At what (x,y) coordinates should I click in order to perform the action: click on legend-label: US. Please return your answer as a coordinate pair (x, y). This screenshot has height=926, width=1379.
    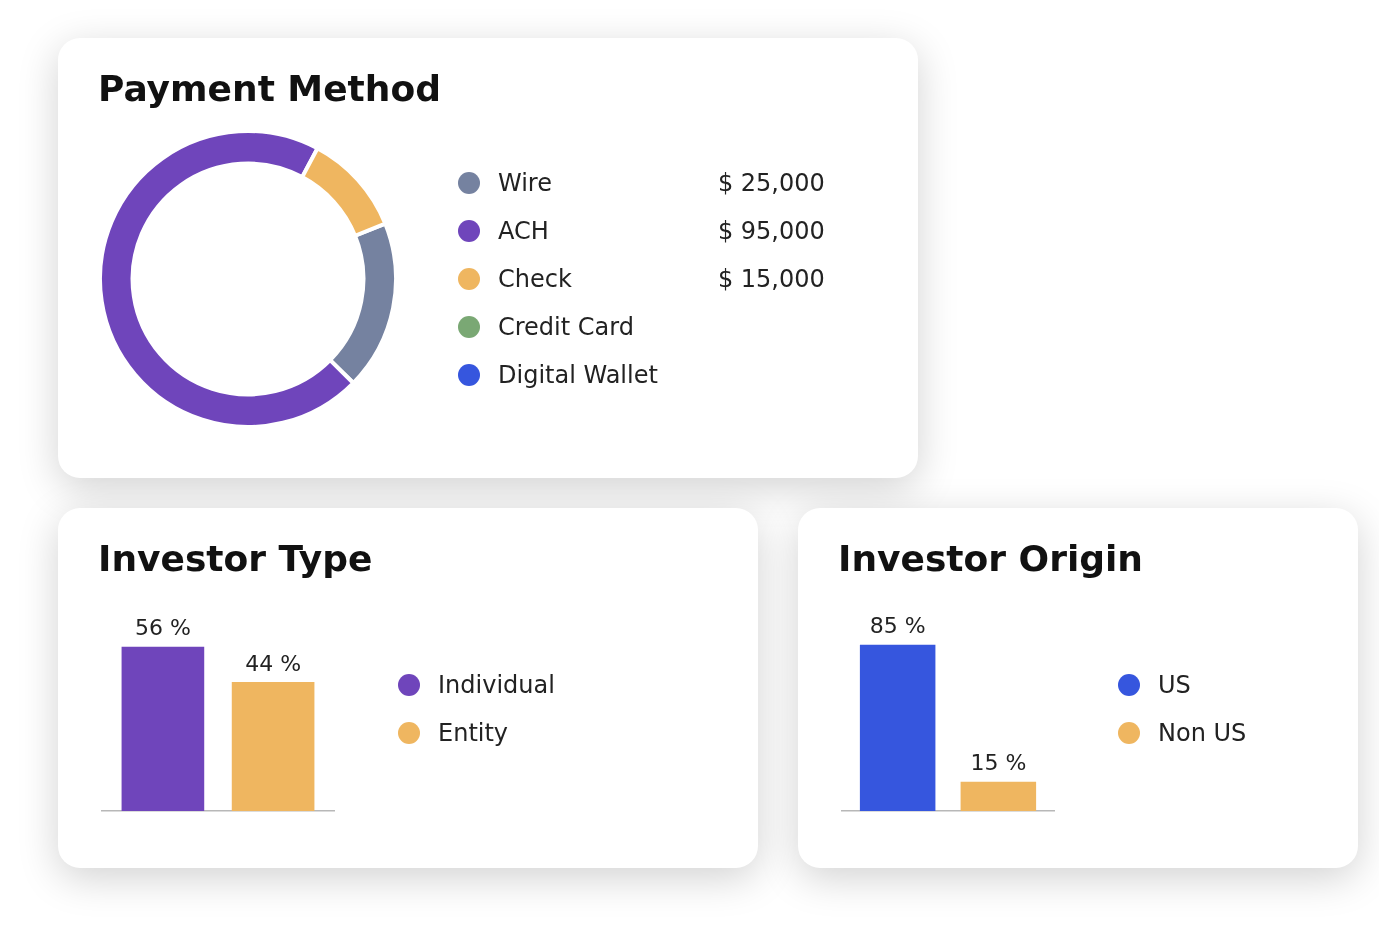
    Looking at the image, I should click on (1175, 685).